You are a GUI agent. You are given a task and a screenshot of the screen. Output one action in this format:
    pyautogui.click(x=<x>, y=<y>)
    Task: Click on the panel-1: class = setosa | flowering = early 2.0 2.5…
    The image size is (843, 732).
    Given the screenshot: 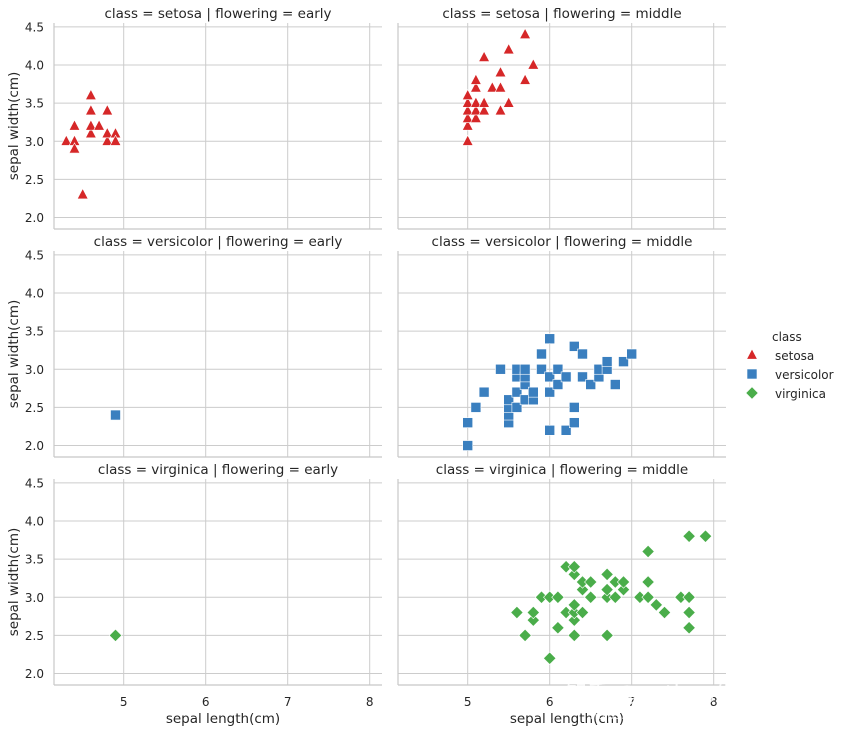 What is the action you would take?
    pyautogui.click(x=203, y=118)
    